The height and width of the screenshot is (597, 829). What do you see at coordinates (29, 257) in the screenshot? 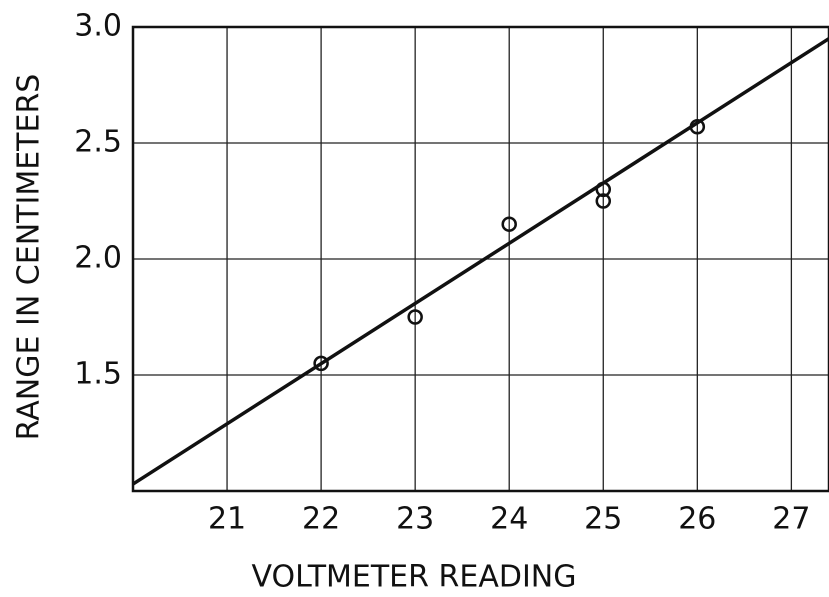
I see `y-axis-title: RANGE IN CENTIMETERS` at bounding box center [29, 257].